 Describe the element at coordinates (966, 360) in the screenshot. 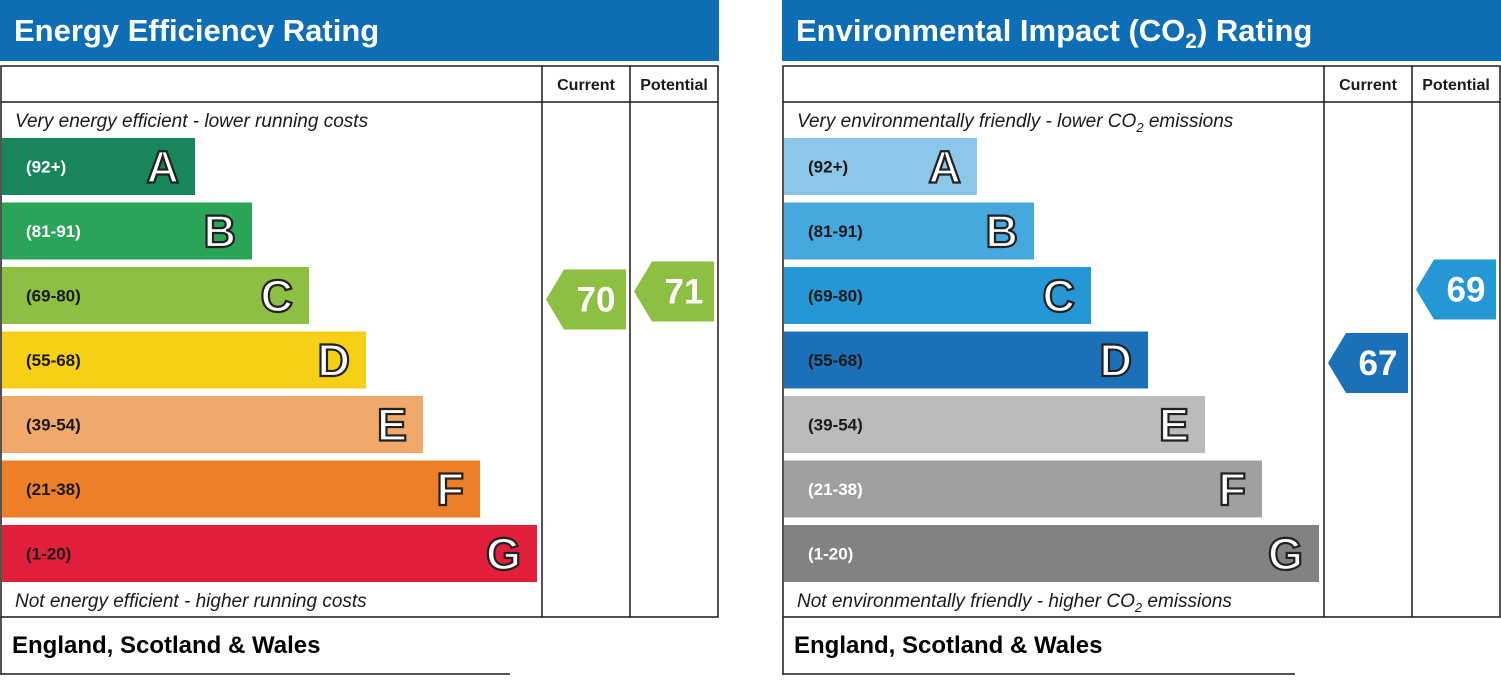

I see `environmental-band-d-bar` at that location.